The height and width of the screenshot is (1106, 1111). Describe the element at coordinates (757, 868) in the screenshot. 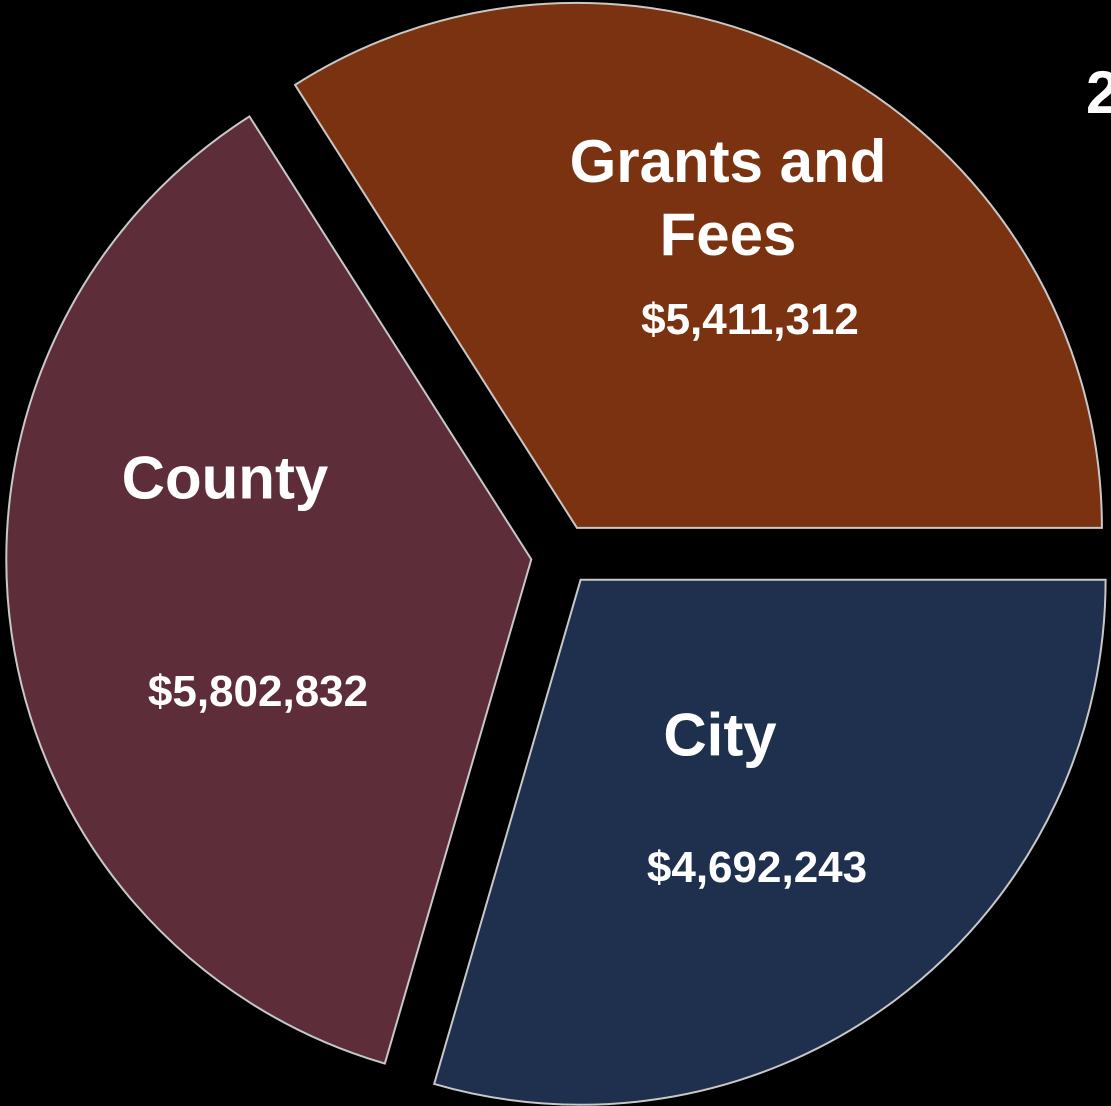

I see `value-label: $4,692,243` at that location.